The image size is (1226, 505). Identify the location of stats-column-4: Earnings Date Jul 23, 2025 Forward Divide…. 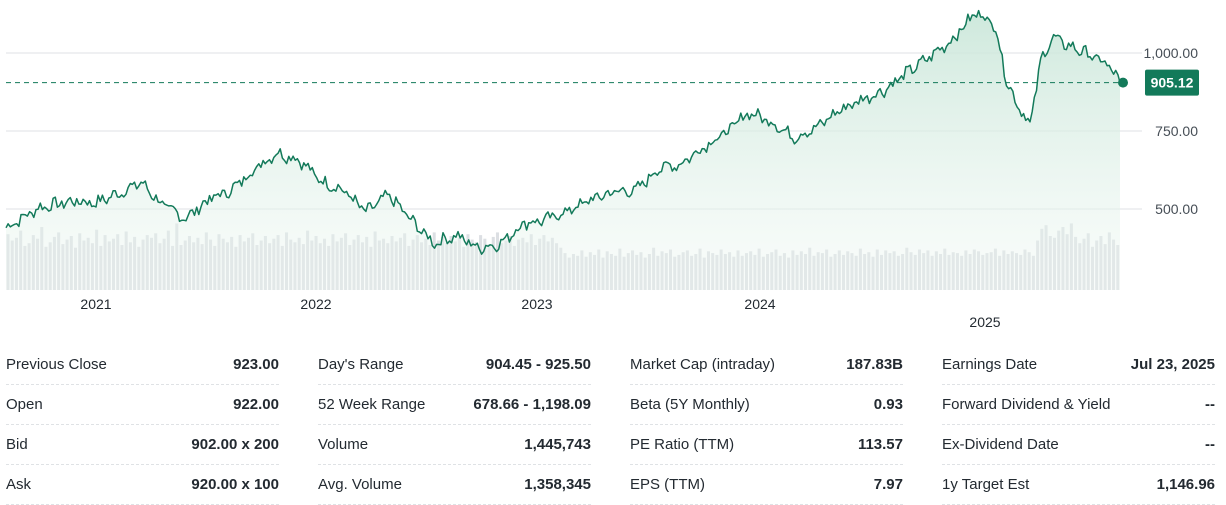
(1078, 425).